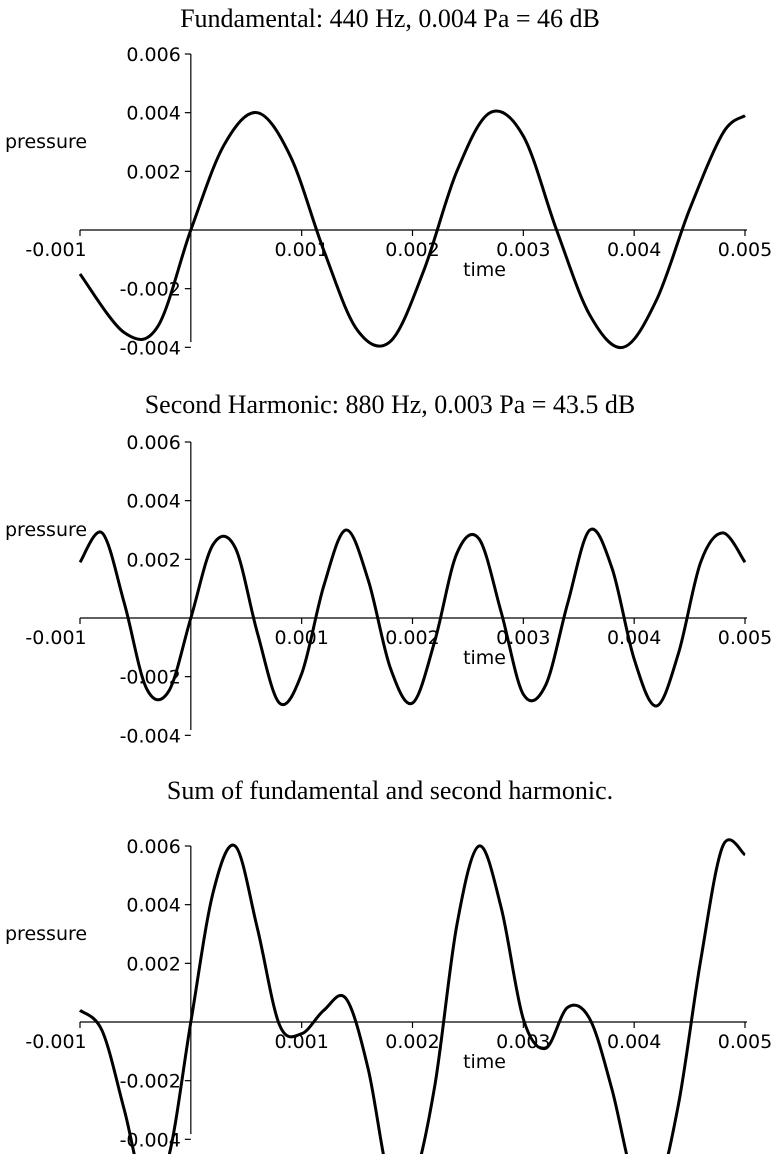  Describe the element at coordinates (523, 250) in the screenshot. I see `x-tick-label: 0.003` at that location.